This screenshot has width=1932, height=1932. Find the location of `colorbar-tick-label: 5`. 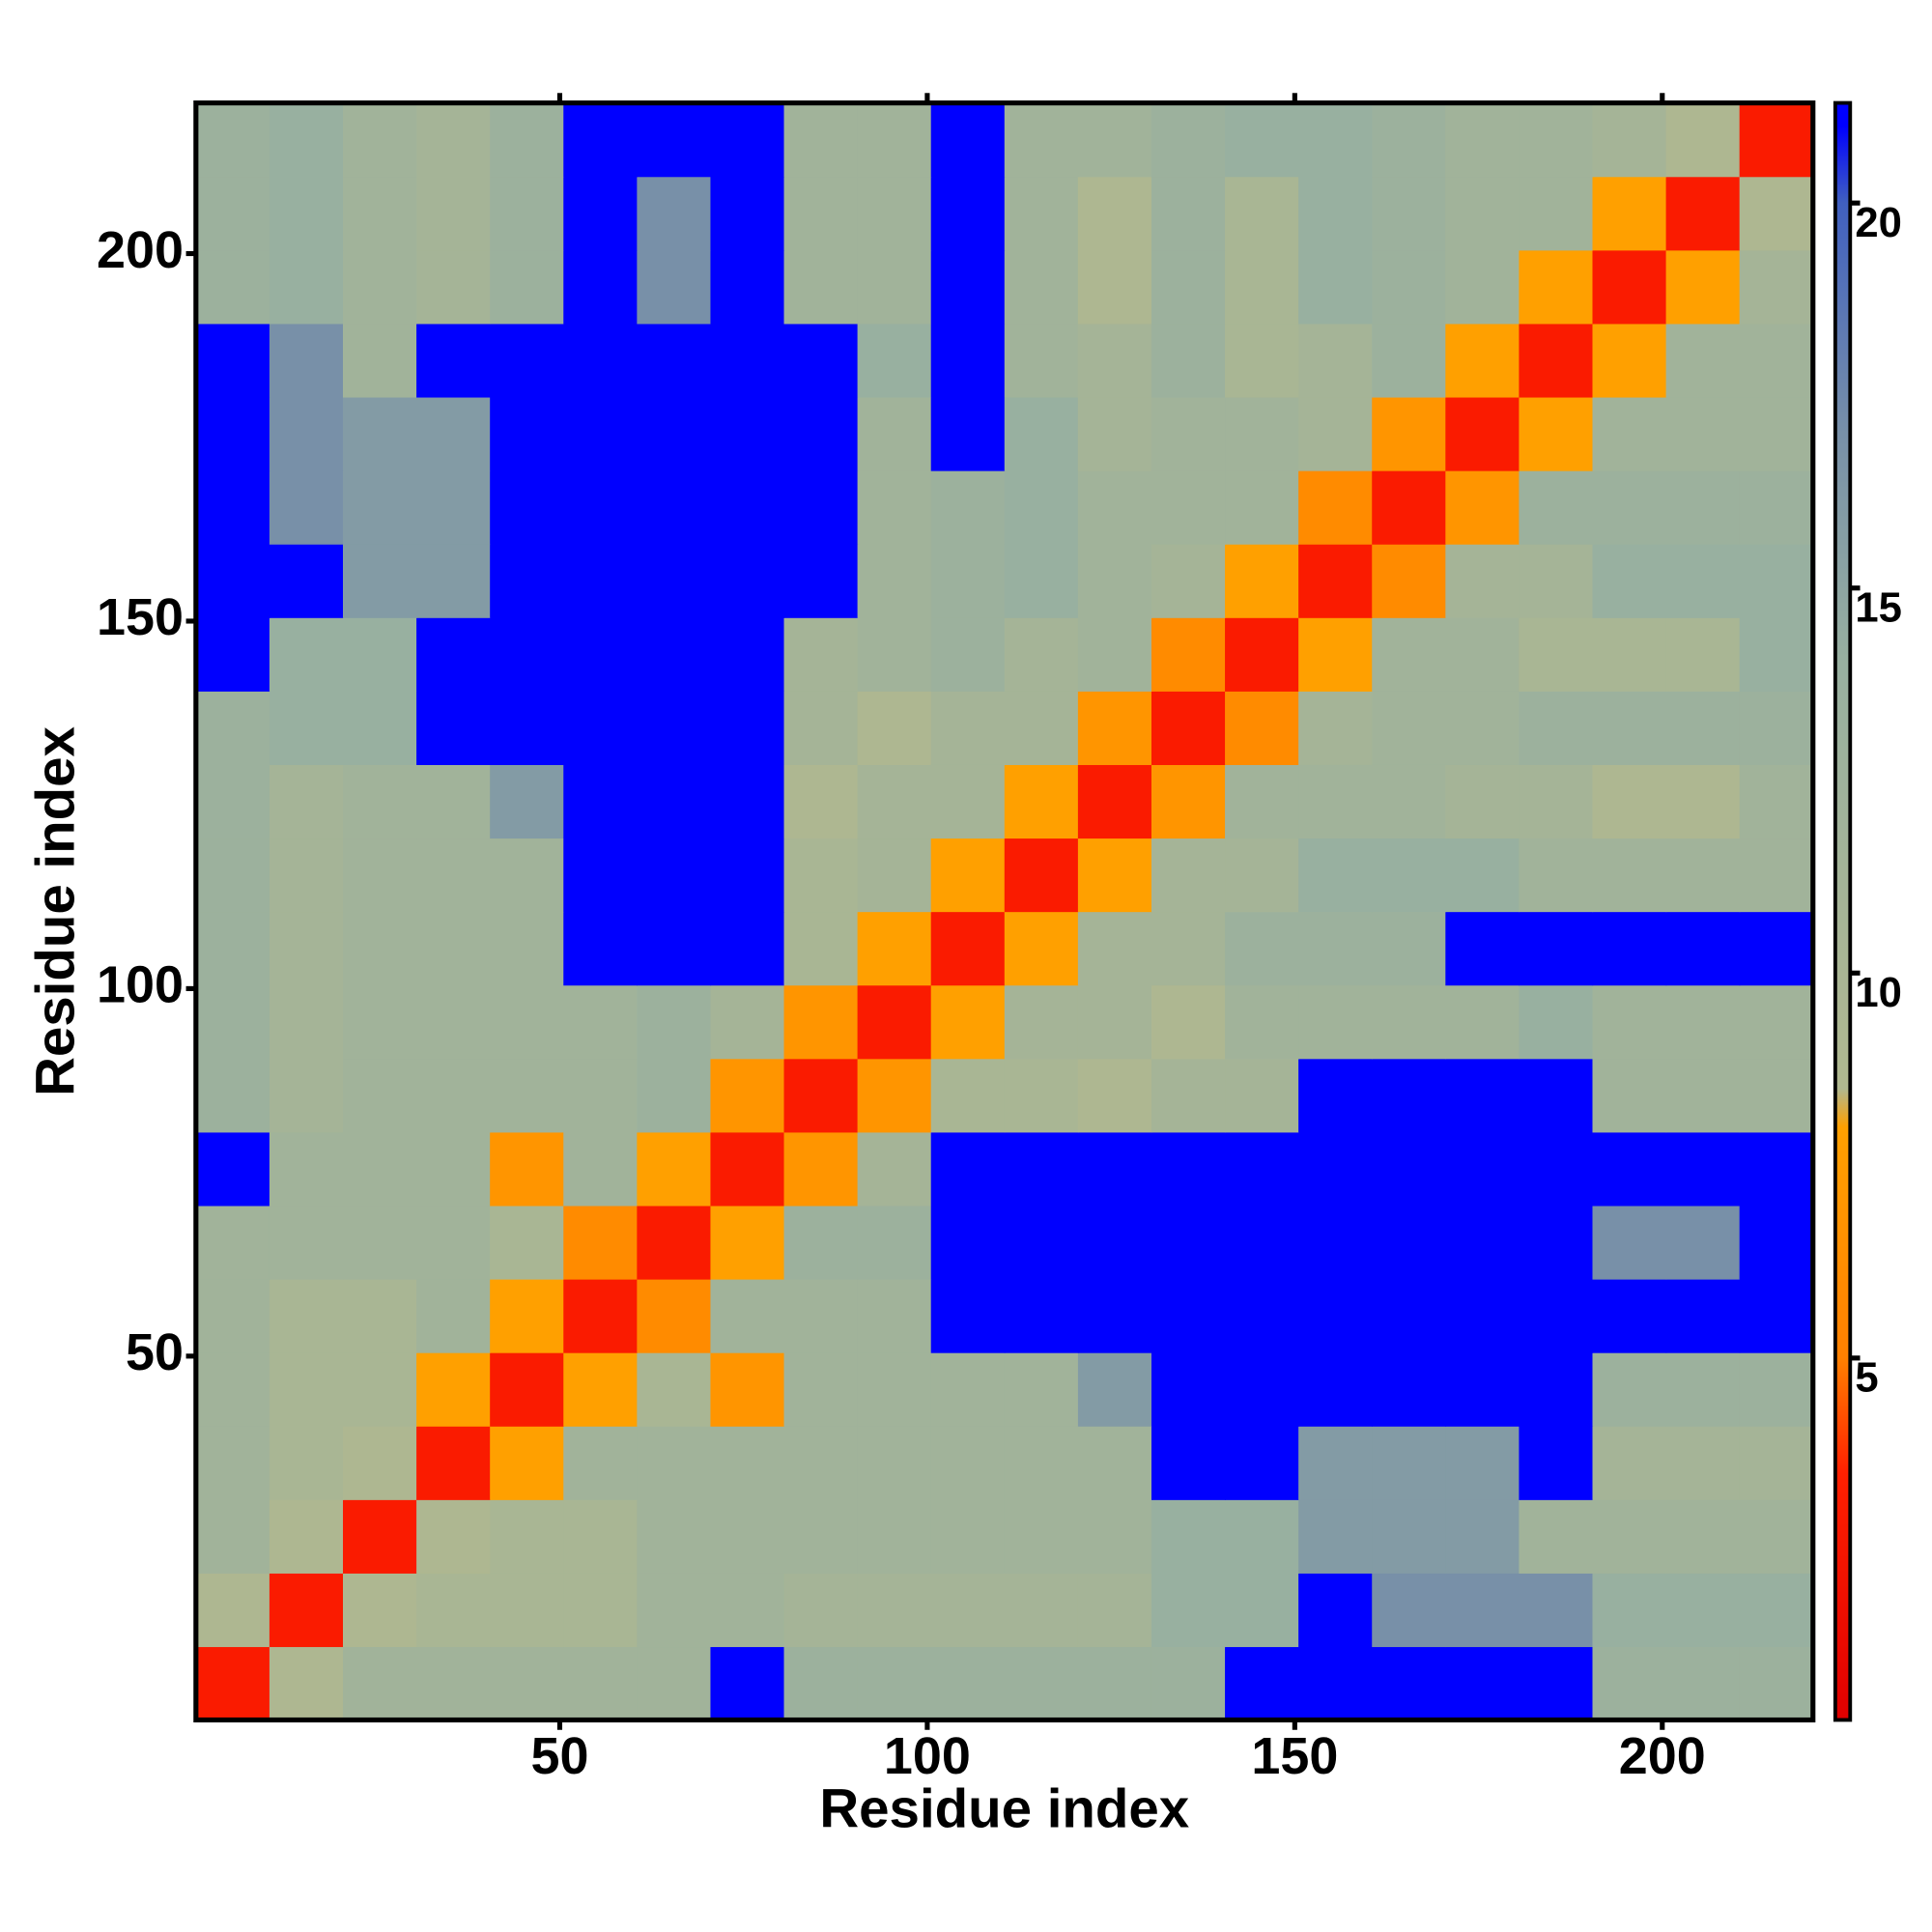

colorbar-tick-label: 5 is located at coordinates (1866, 1377).